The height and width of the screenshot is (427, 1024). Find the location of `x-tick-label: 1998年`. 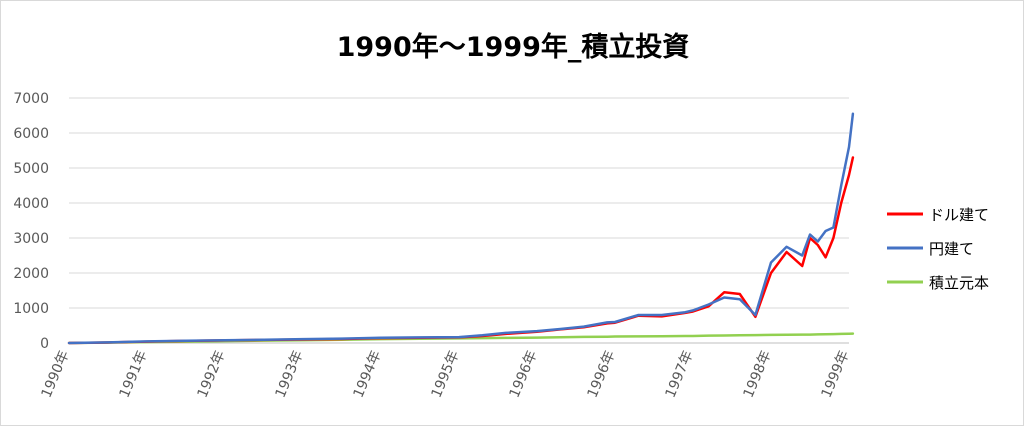

x-tick-label: 1998年 is located at coordinates (758, 374).